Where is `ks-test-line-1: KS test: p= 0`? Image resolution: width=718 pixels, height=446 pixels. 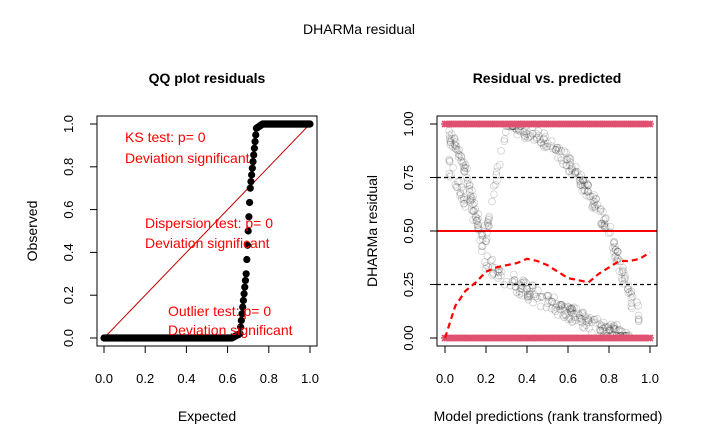
ks-test-line-1: KS test: p= 0 is located at coordinates (165, 137).